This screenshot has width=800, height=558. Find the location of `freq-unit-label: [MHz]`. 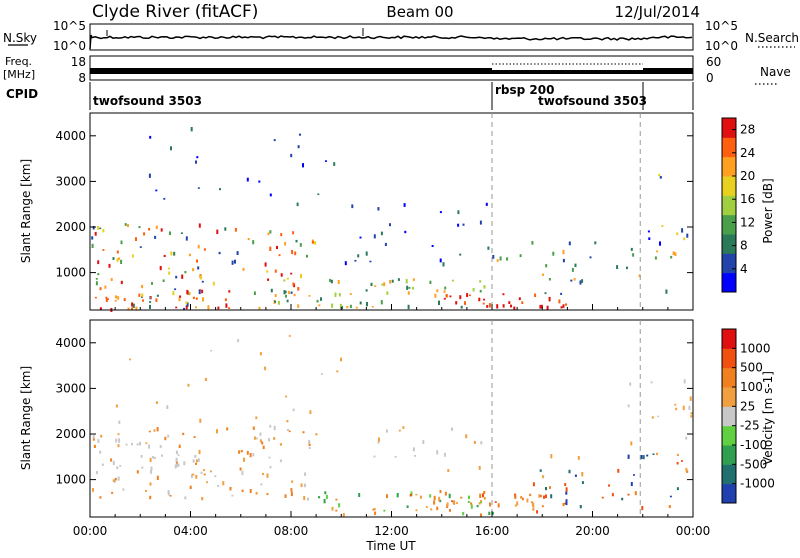

freq-unit-label: [MHz] is located at coordinates (19, 74).